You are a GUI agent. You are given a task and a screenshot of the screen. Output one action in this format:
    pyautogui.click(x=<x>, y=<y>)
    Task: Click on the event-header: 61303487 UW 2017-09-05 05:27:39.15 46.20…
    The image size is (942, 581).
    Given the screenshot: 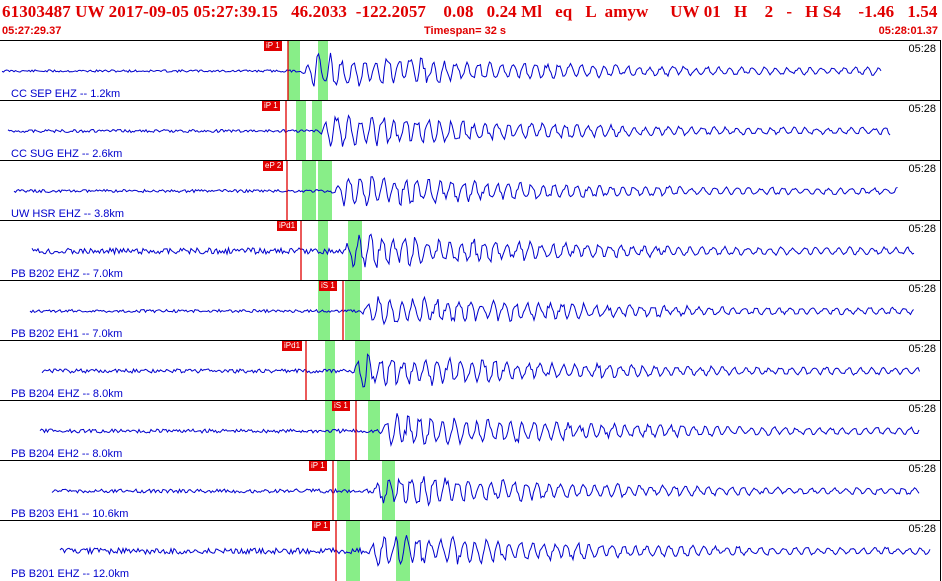 What is the action you would take?
    pyautogui.click(x=471, y=18)
    